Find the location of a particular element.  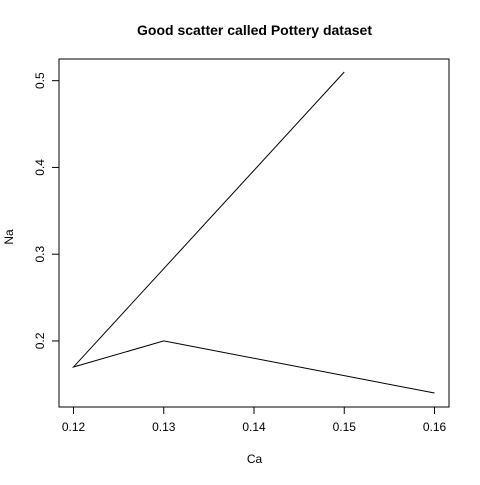

x-tick-label: 0.12 is located at coordinates (74, 427).